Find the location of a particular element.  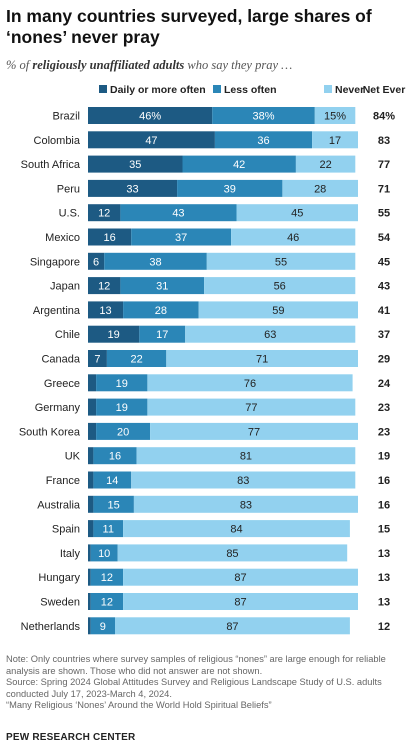

data-label: 59 is located at coordinates (278, 311).